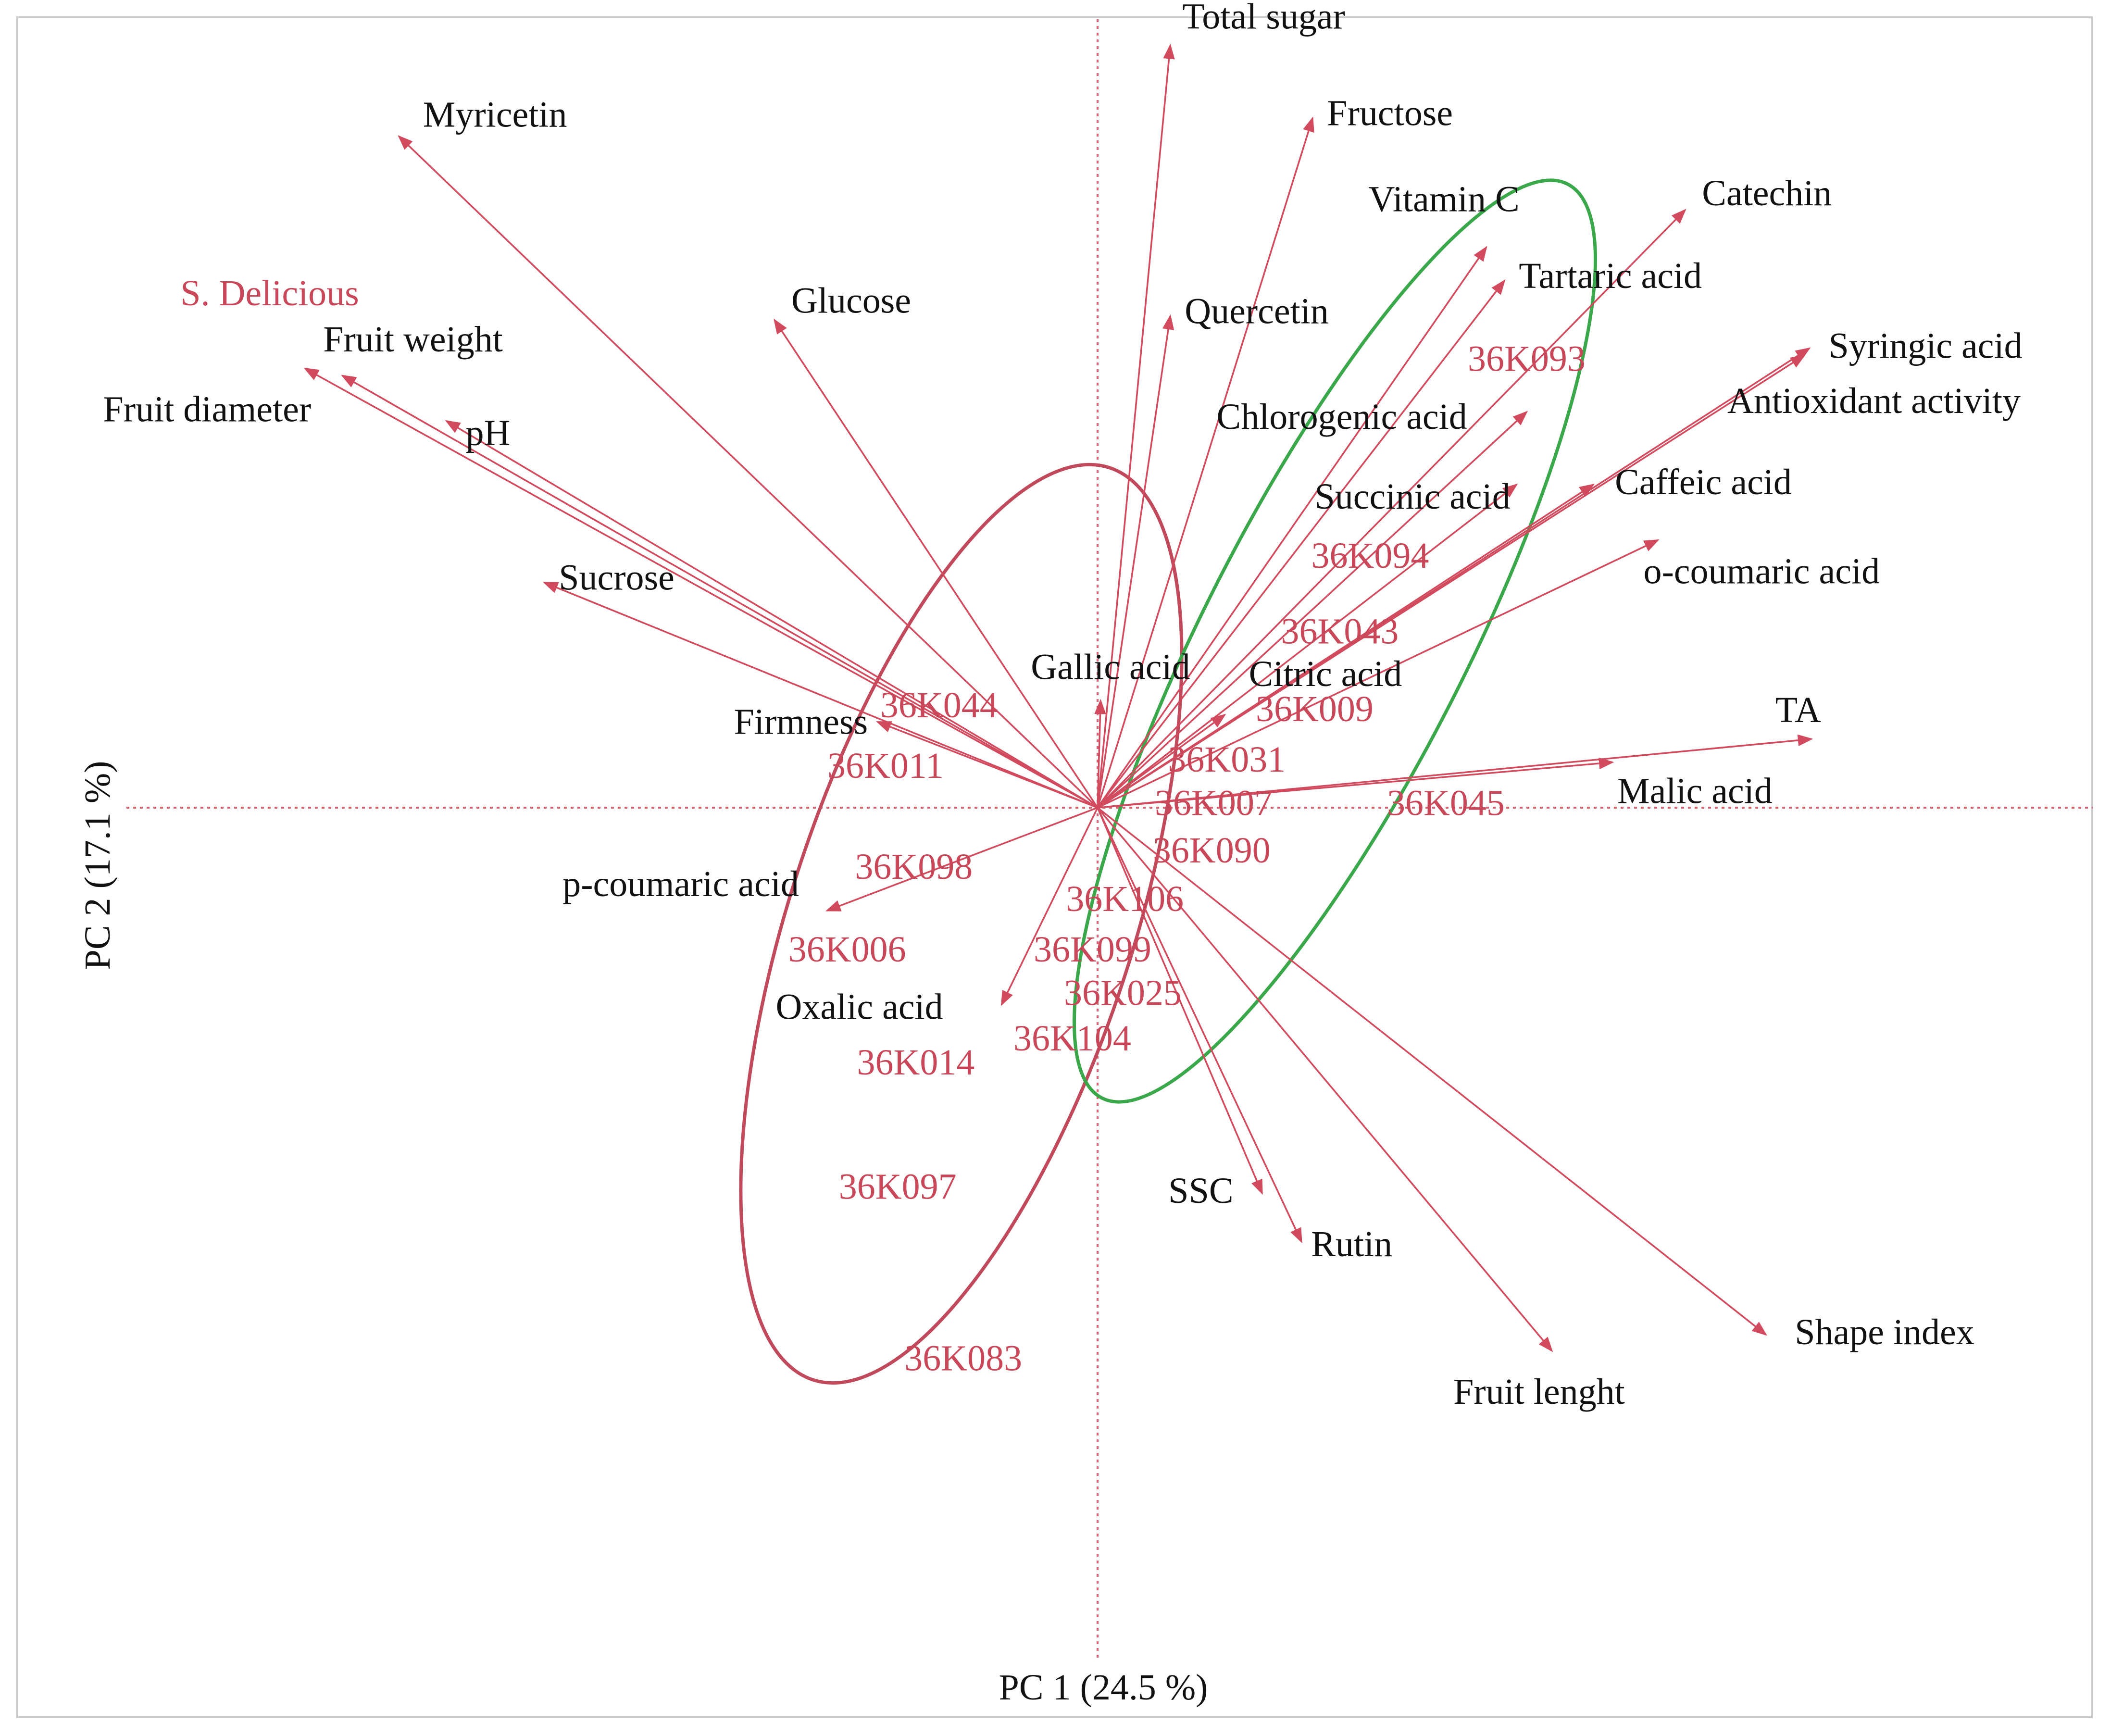 Image resolution: width=2111 pixels, height=1736 pixels. I want to click on observation-36k007: 36K007, so click(1214, 803).